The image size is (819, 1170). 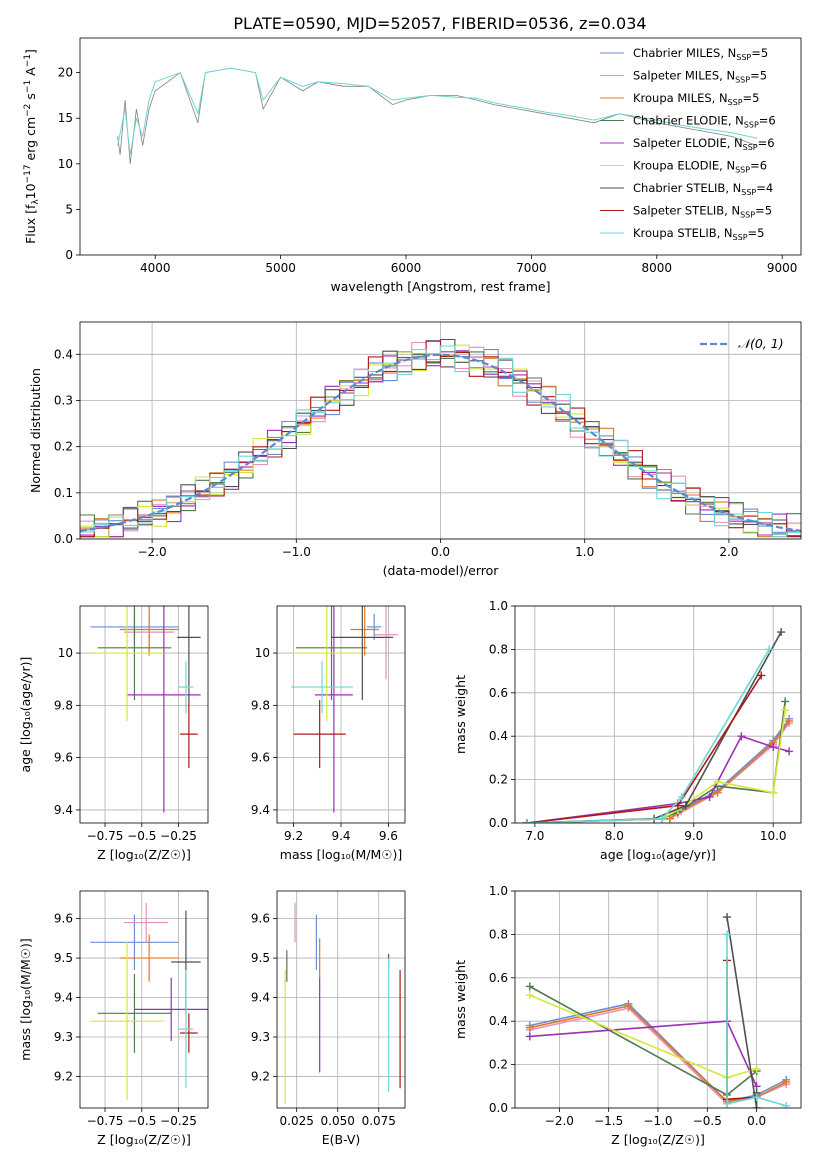 What do you see at coordinates (178, 836) in the screenshot?
I see `x-tick-label: −0.25` at bounding box center [178, 836].